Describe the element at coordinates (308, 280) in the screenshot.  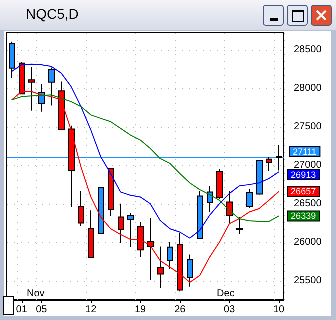
I see `y-tick-label: 25500` at that location.